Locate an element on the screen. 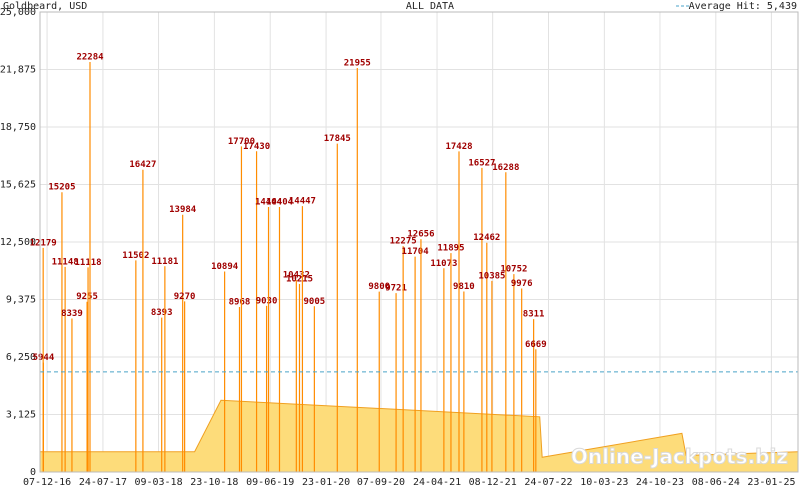 The height and width of the screenshot is (490, 800). hit-label: 9030 is located at coordinates (267, 301).